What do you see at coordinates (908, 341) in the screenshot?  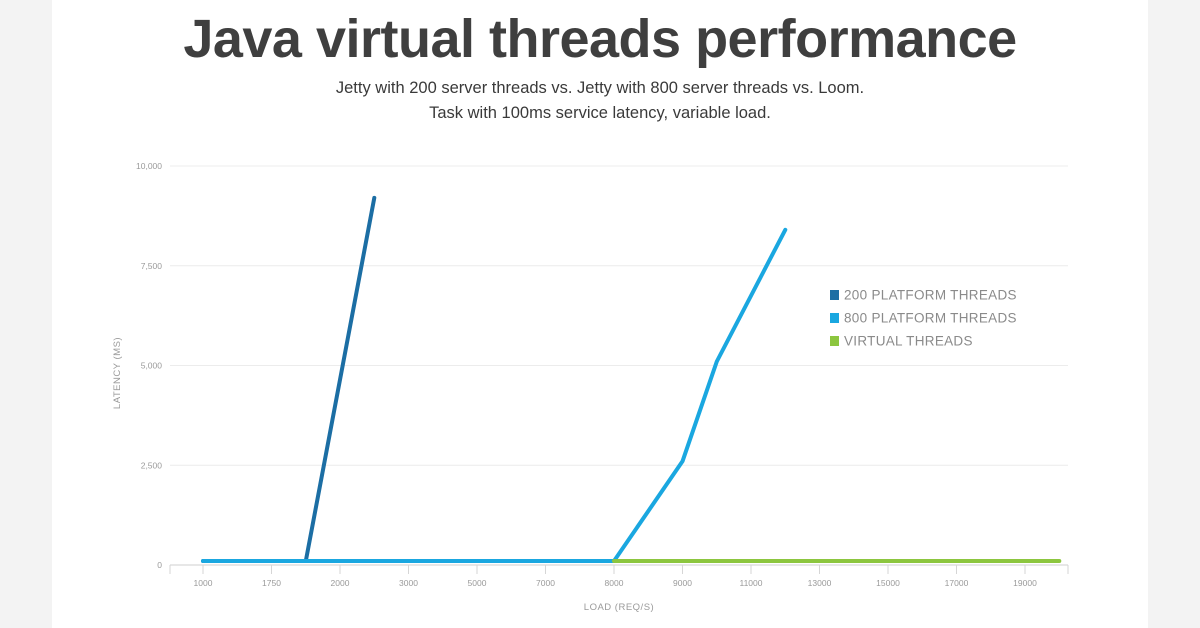 I see `legend-label: VIRTUAL THREADS` at bounding box center [908, 341].